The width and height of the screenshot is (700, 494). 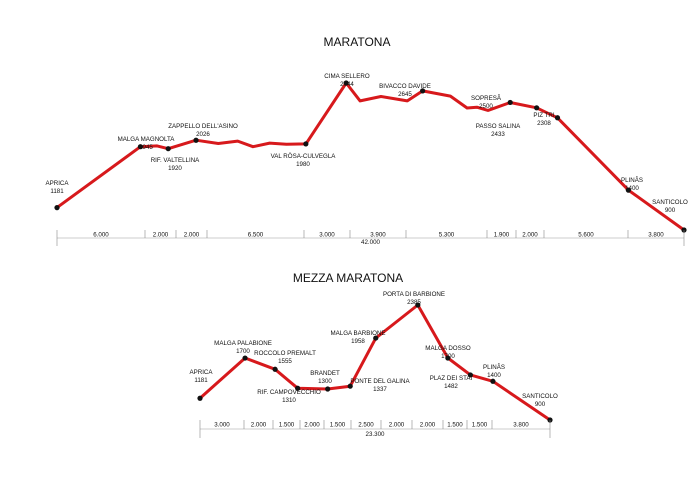 What do you see at coordinates (325, 373) in the screenshot?
I see `waypoint-name: BRANDET` at bounding box center [325, 373].